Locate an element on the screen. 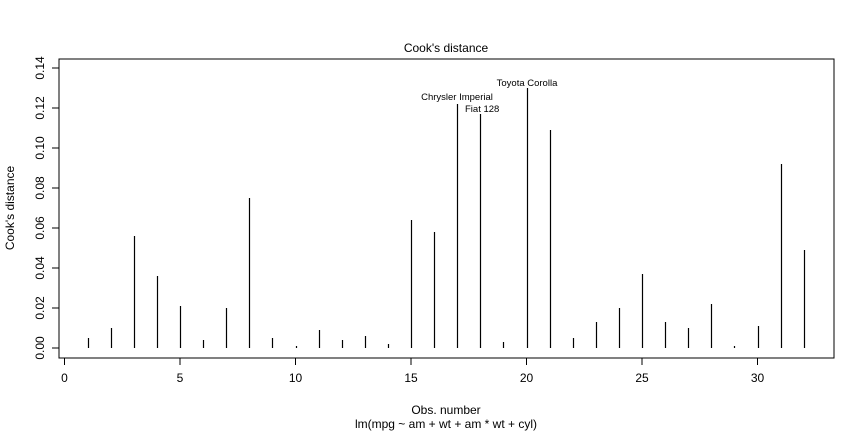  chart-title: Cook's distance is located at coordinates (446, 48).